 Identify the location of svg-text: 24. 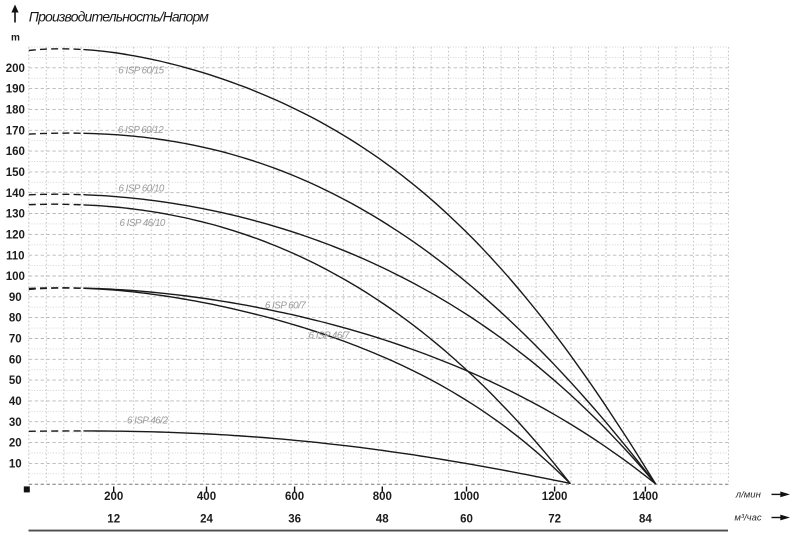
(206, 519).